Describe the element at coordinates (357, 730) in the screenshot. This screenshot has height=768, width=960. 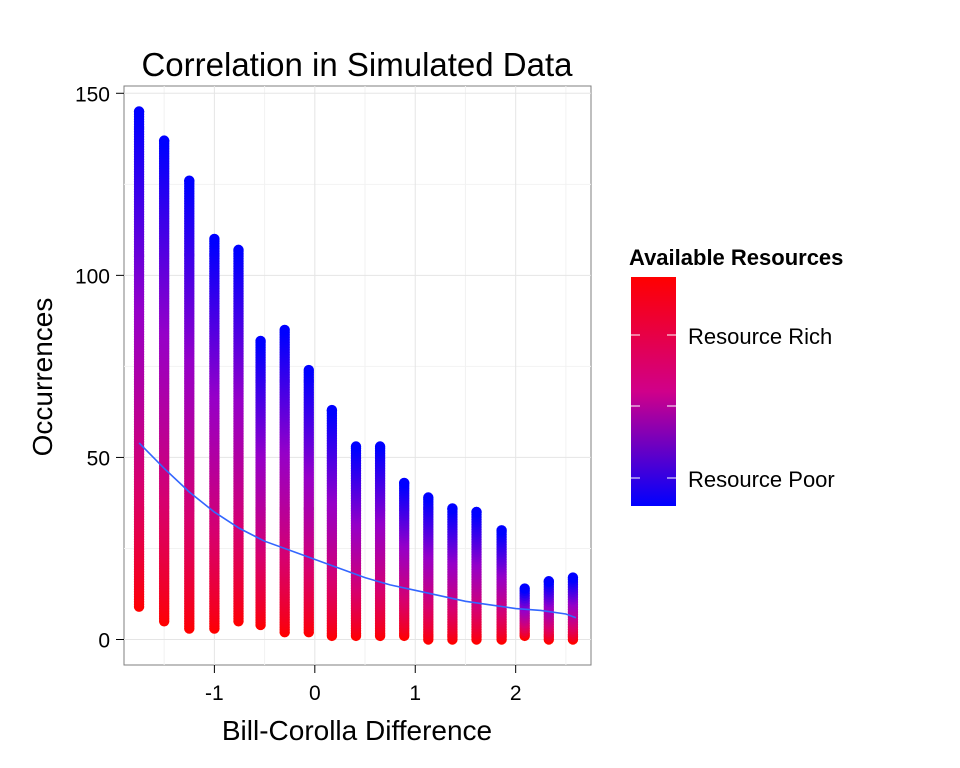
I see `x-axis-title: Bill-Corolla Difference` at that location.